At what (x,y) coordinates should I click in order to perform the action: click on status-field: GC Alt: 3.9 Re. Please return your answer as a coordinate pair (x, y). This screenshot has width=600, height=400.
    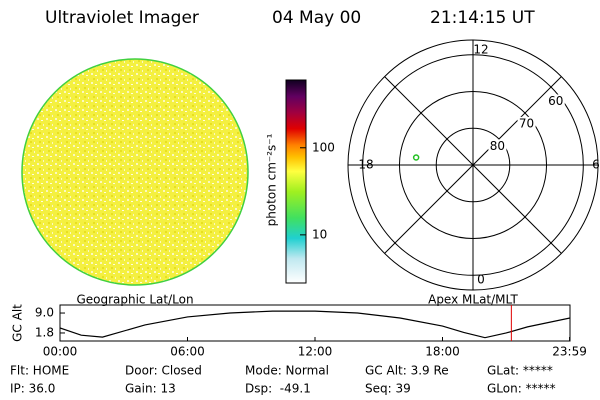
    Looking at the image, I should click on (407, 371).